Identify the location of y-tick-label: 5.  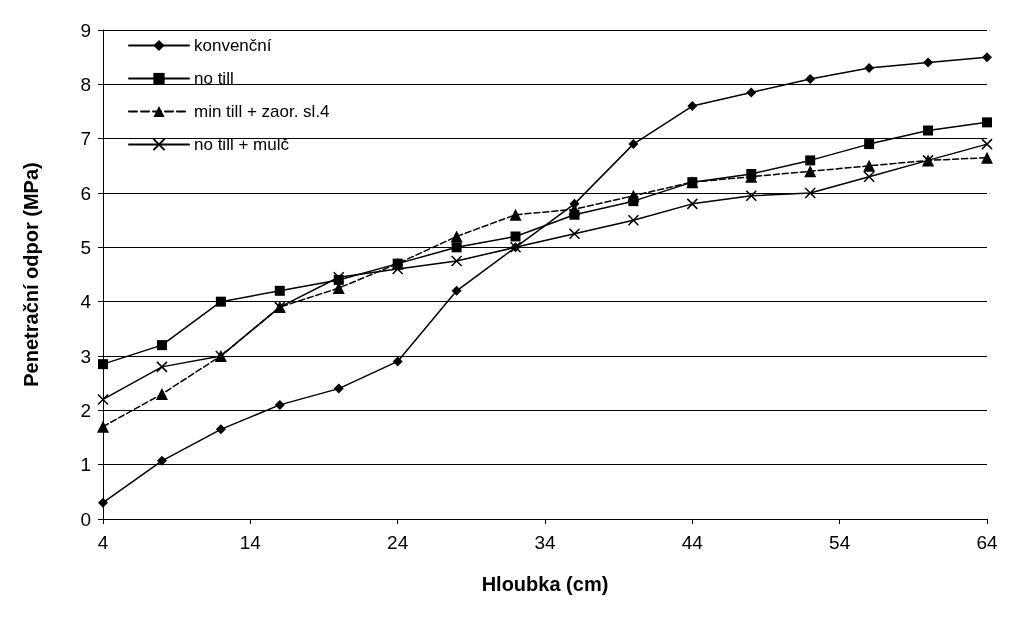
(85, 247).